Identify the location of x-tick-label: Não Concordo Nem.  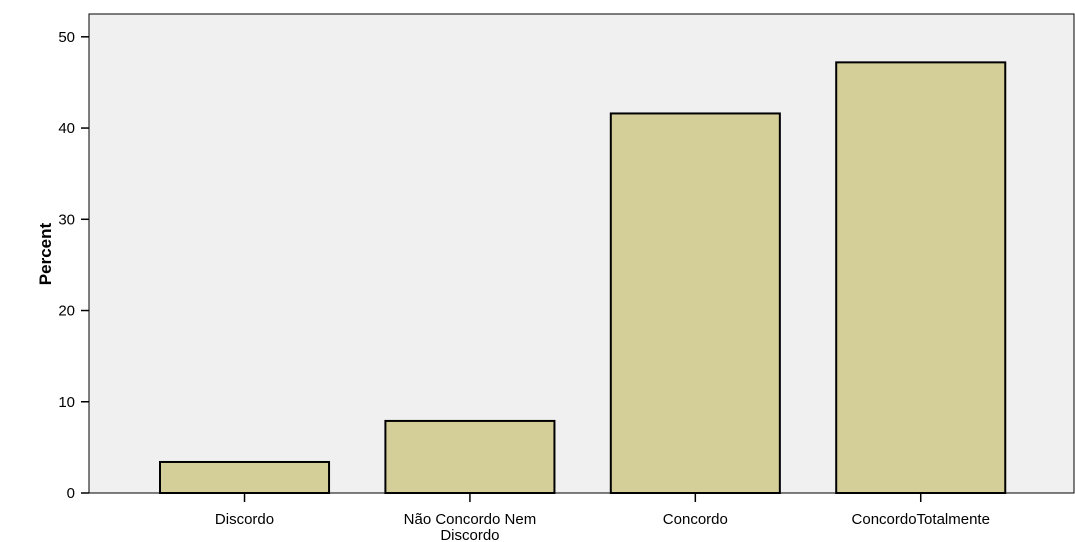
(470, 519).